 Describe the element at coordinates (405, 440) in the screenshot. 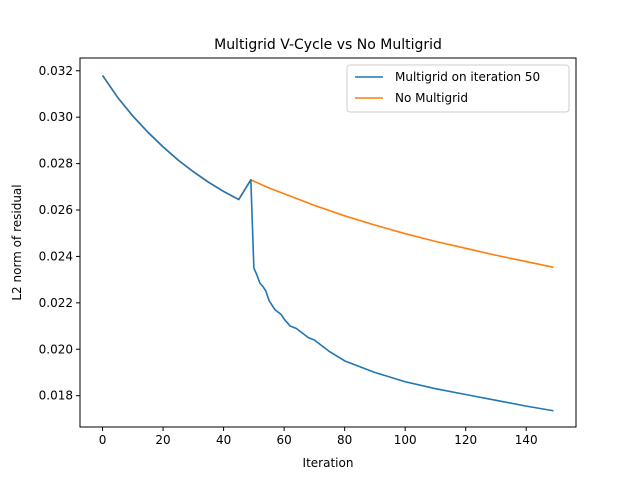

I see `x-tick-label: 100` at that location.